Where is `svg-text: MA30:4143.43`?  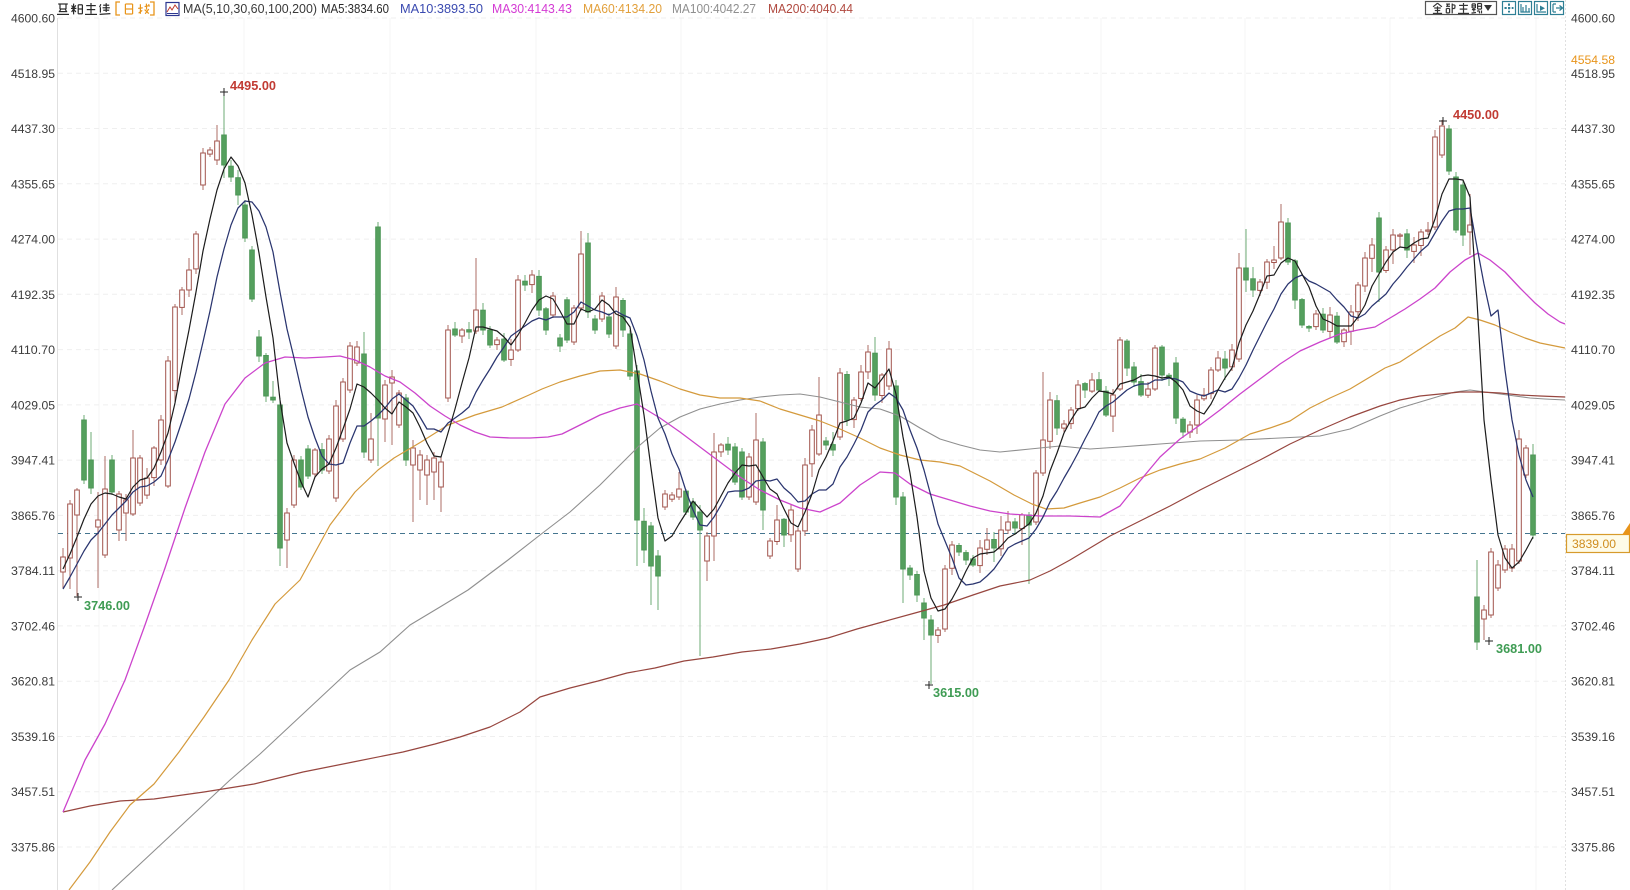
svg-text: MA30:4143.43 is located at coordinates (532, 8).